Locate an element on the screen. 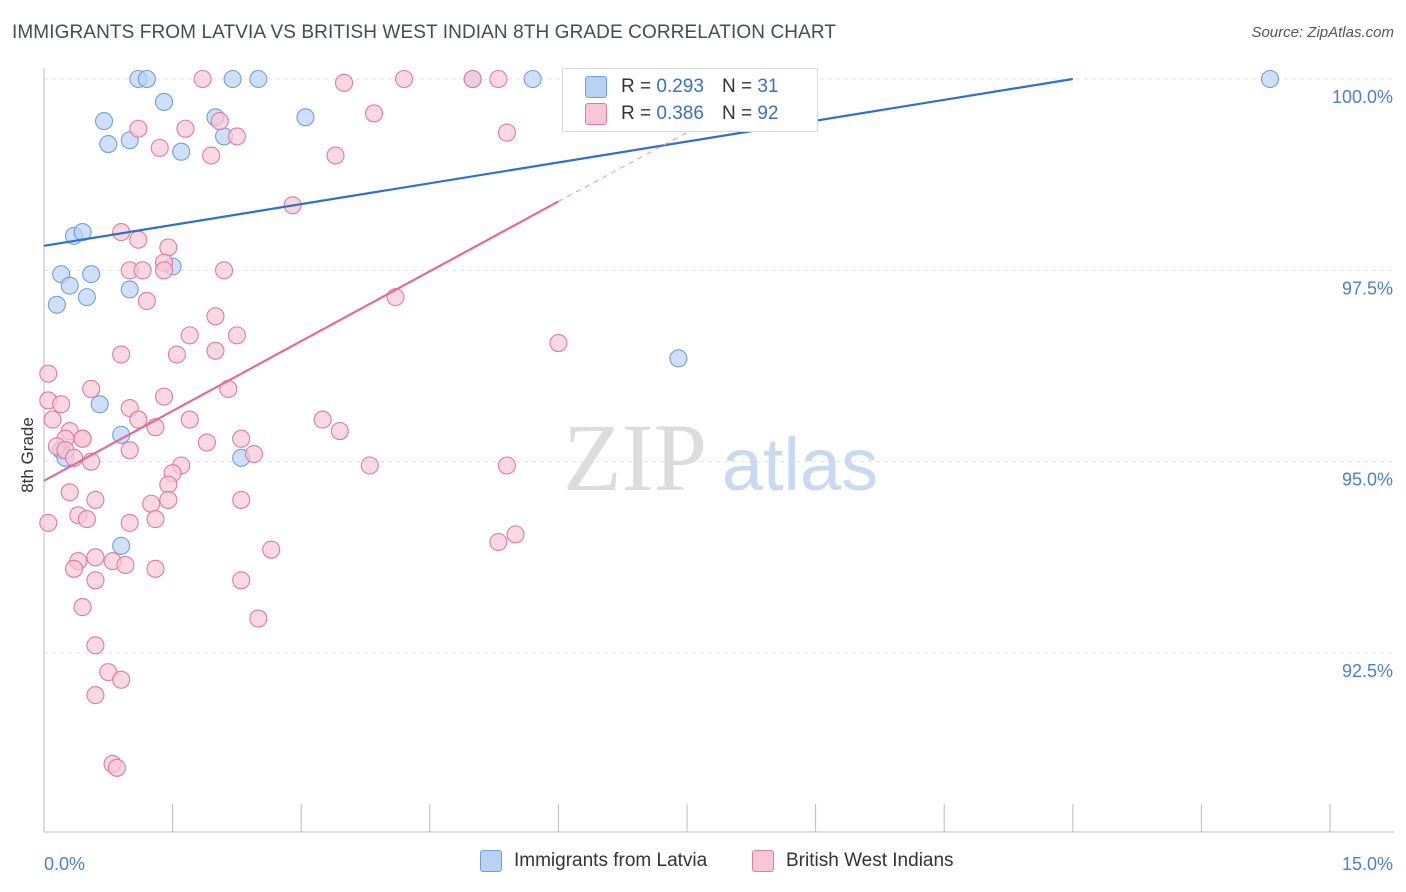  watermark-atlas: atlas is located at coordinates (800, 464).